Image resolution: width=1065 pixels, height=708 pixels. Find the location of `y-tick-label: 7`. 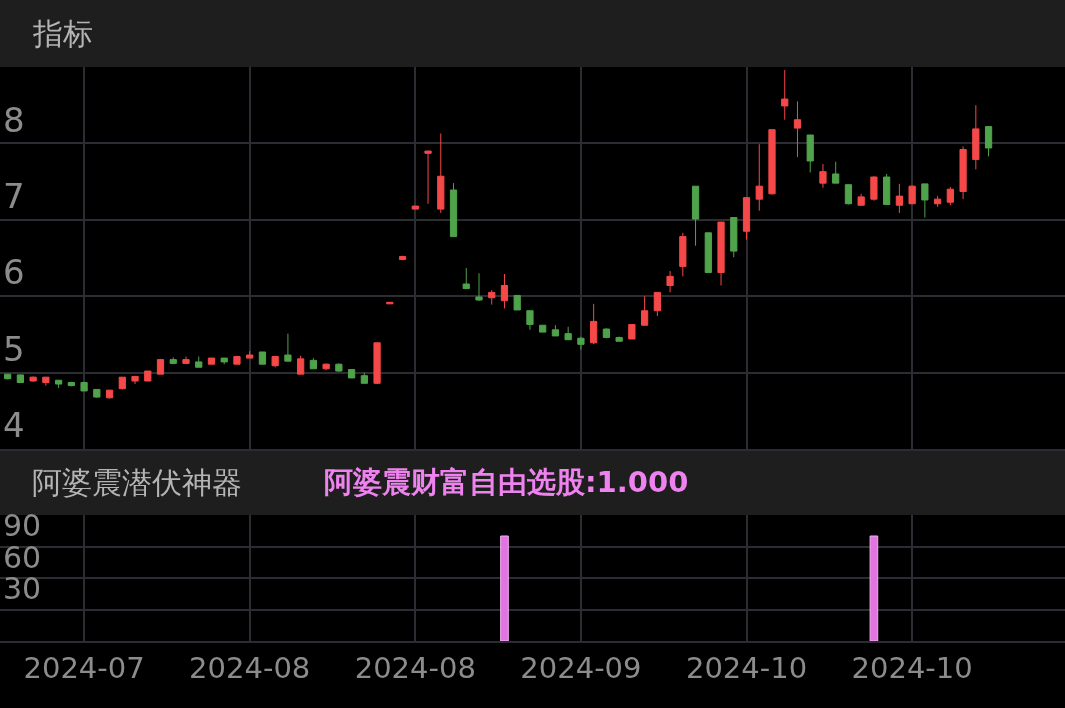

y-tick-label: 7 is located at coordinates (14, 195).